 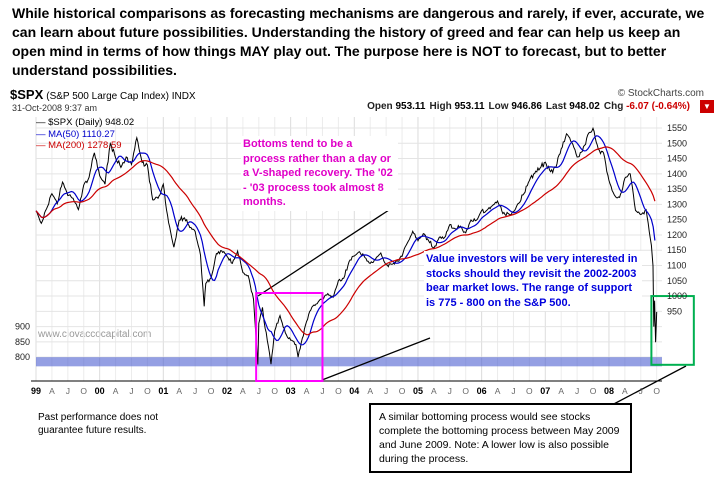 I want to click on dropdown-arrow-icon: ▼, so click(x=707, y=106).